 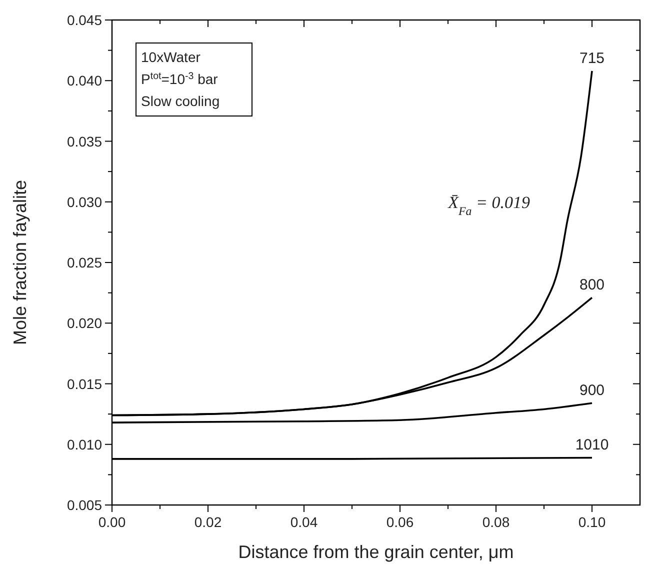 I want to click on x-tick-label: 0.04, so click(x=304, y=522).